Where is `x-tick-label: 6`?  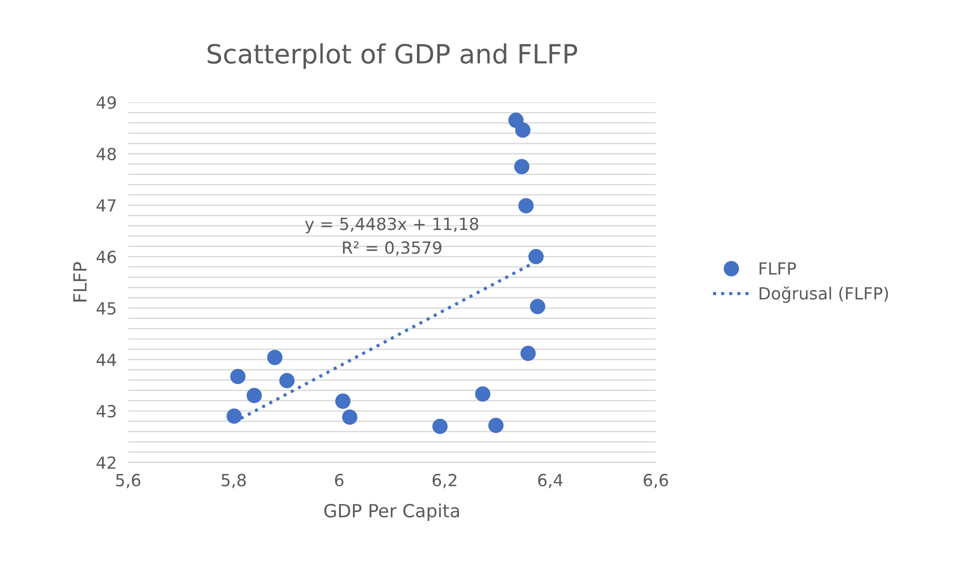 x-tick-label: 6 is located at coordinates (339, 480).